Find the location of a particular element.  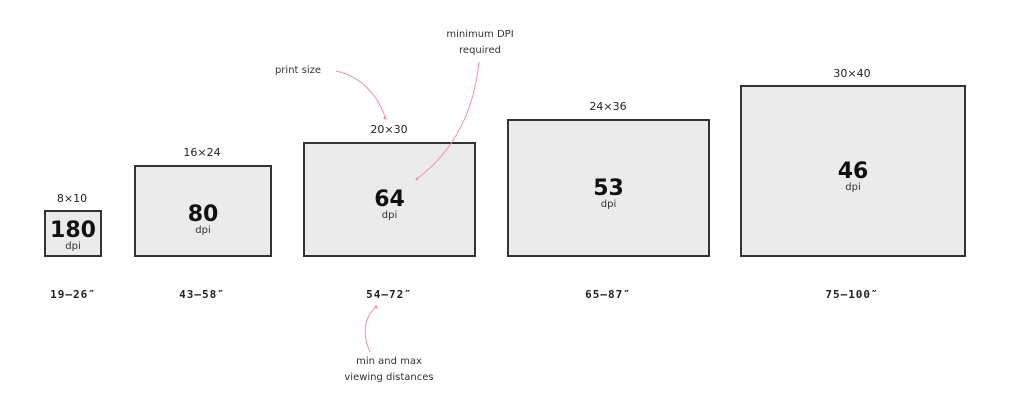

print-box-24x36: 53 dpi is located at coordinates (608, 188).